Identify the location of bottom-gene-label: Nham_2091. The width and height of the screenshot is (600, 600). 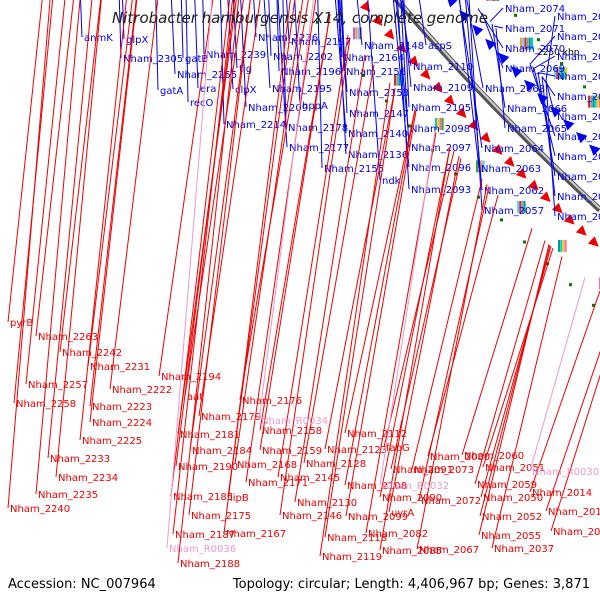
(423, 470).